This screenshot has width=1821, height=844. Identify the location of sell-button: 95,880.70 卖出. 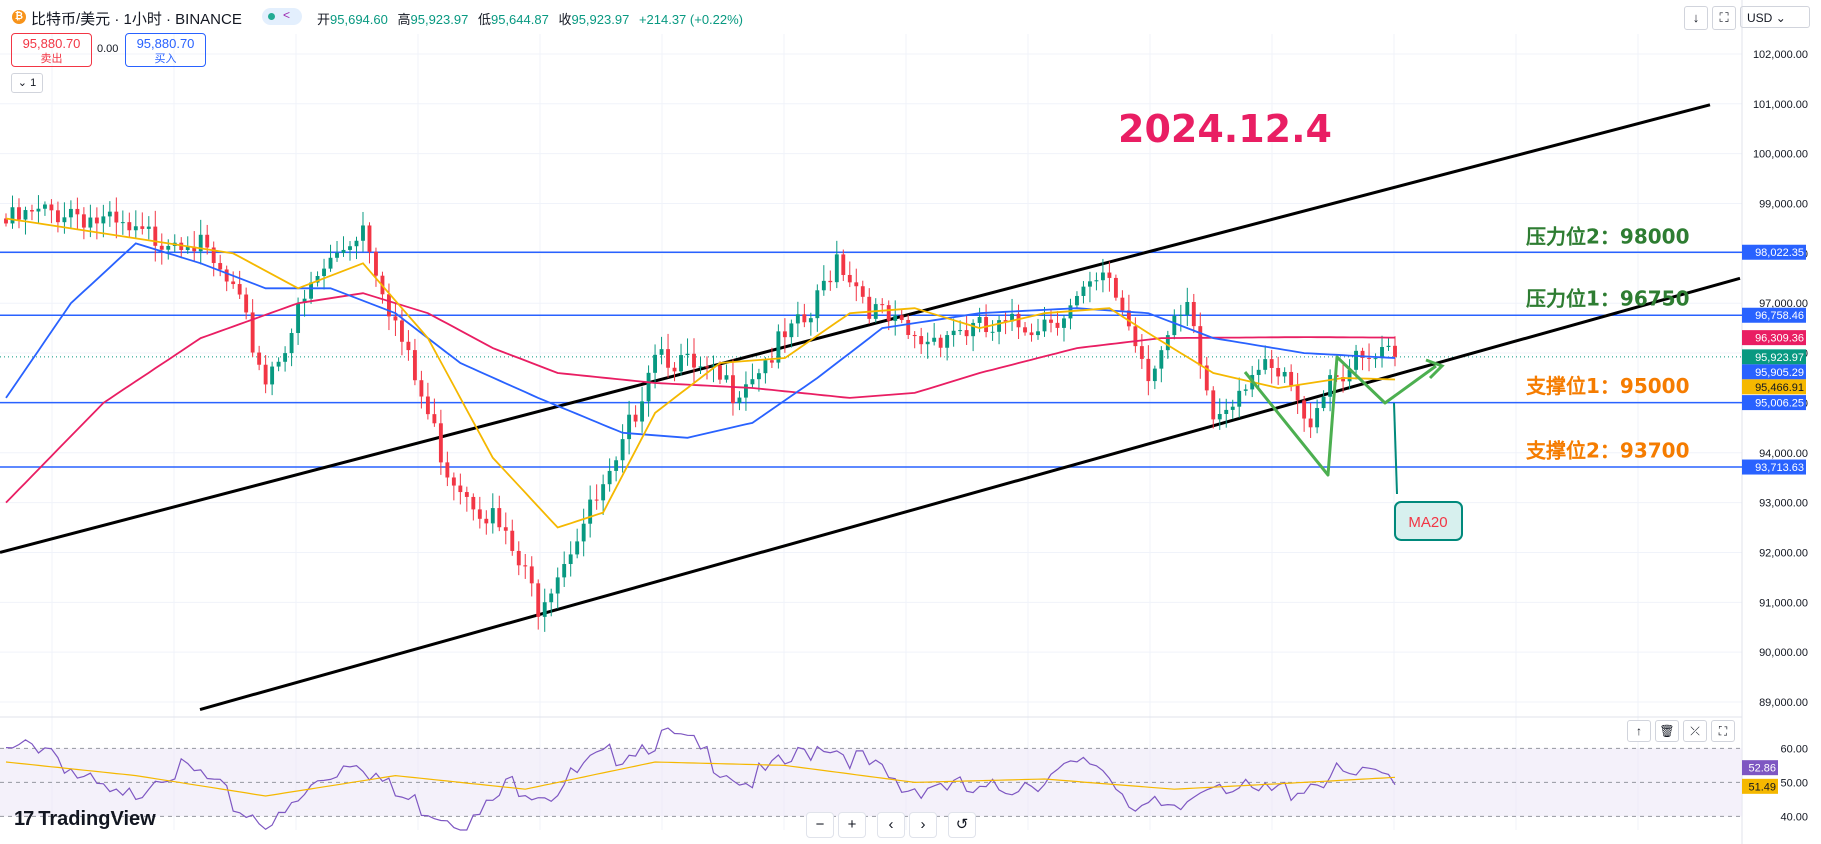
(51, 50).